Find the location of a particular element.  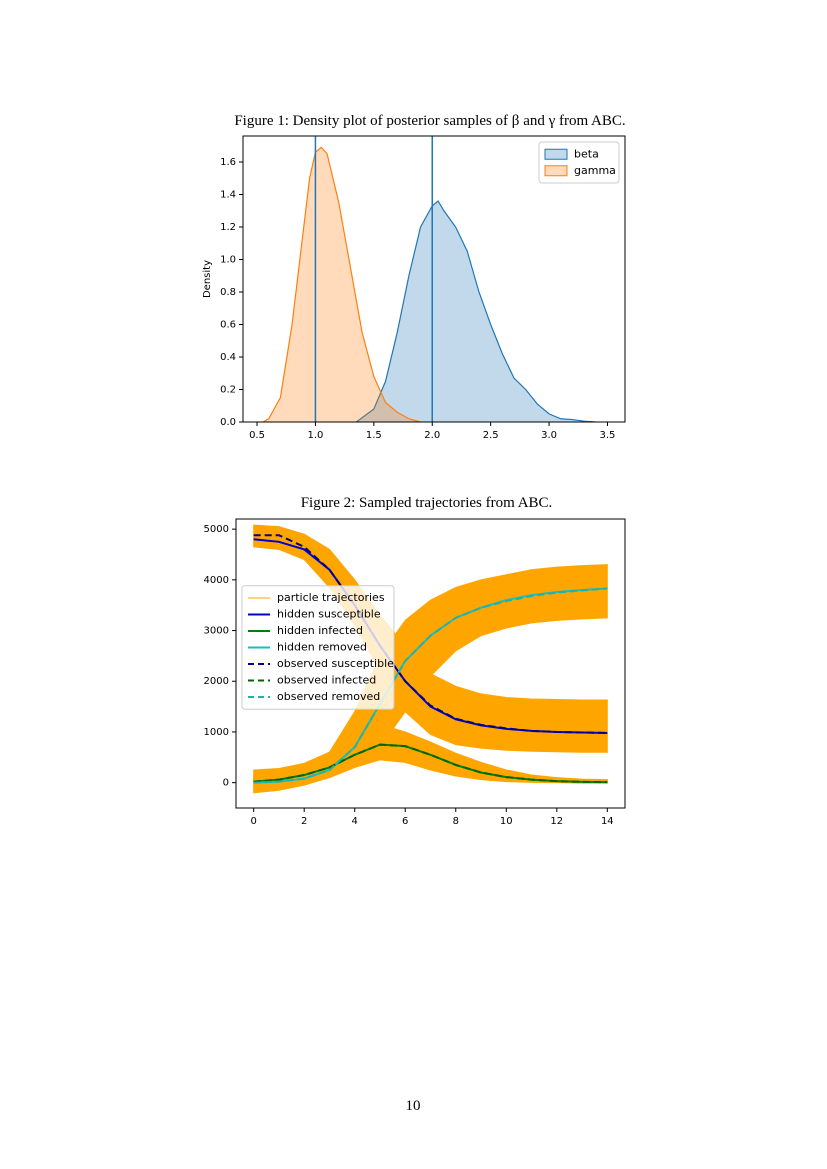

x-tick-label: 3.0 is located at coordinates (549, 435).